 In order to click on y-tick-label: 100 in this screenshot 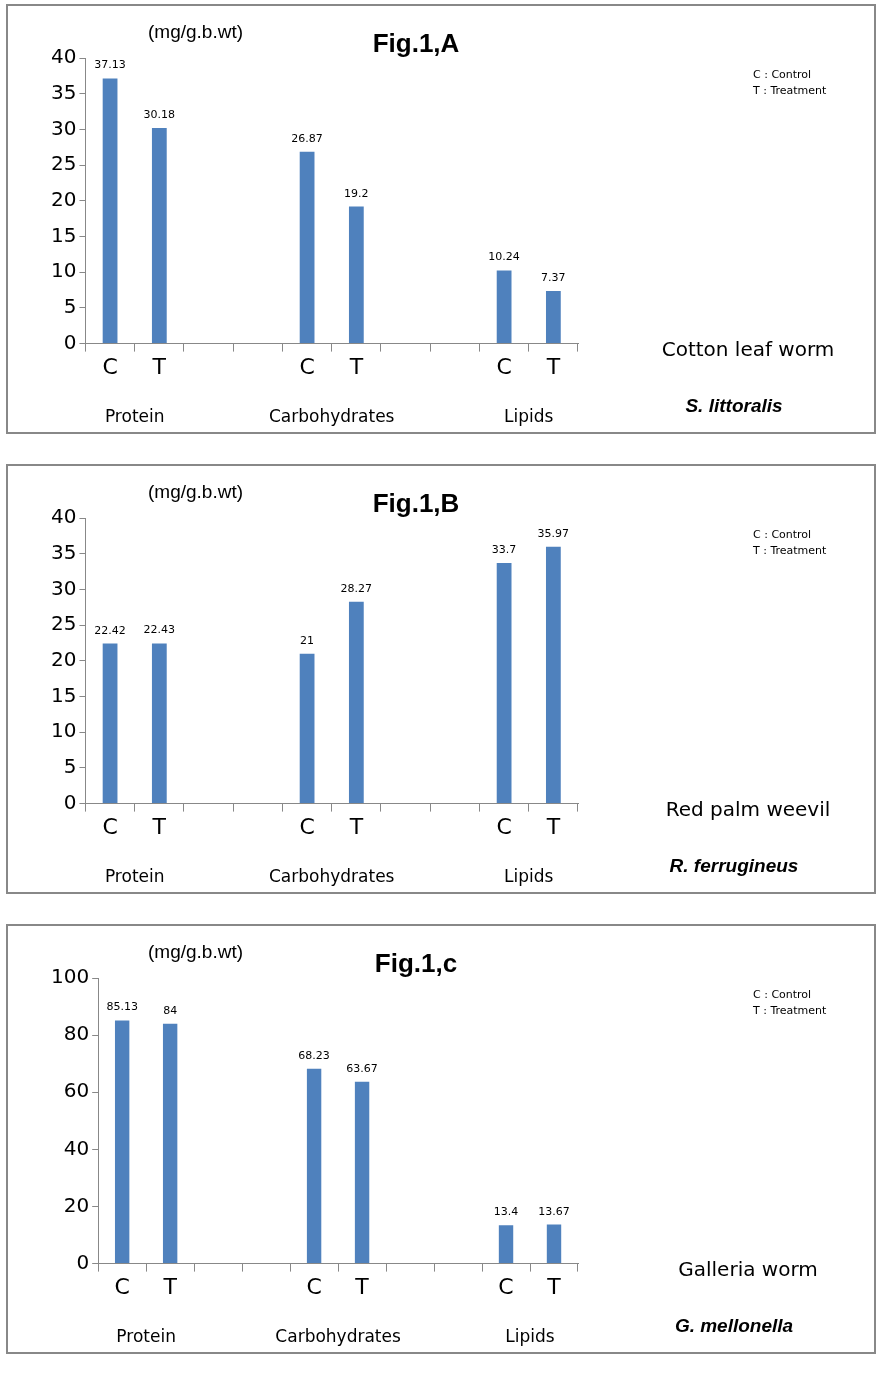, I will do `click(70, 976)`.